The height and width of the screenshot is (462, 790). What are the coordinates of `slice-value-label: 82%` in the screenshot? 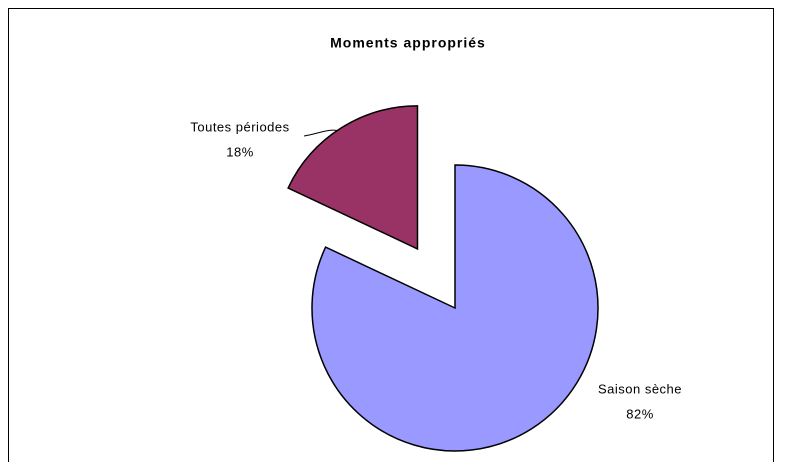 It's located at (640, 413).